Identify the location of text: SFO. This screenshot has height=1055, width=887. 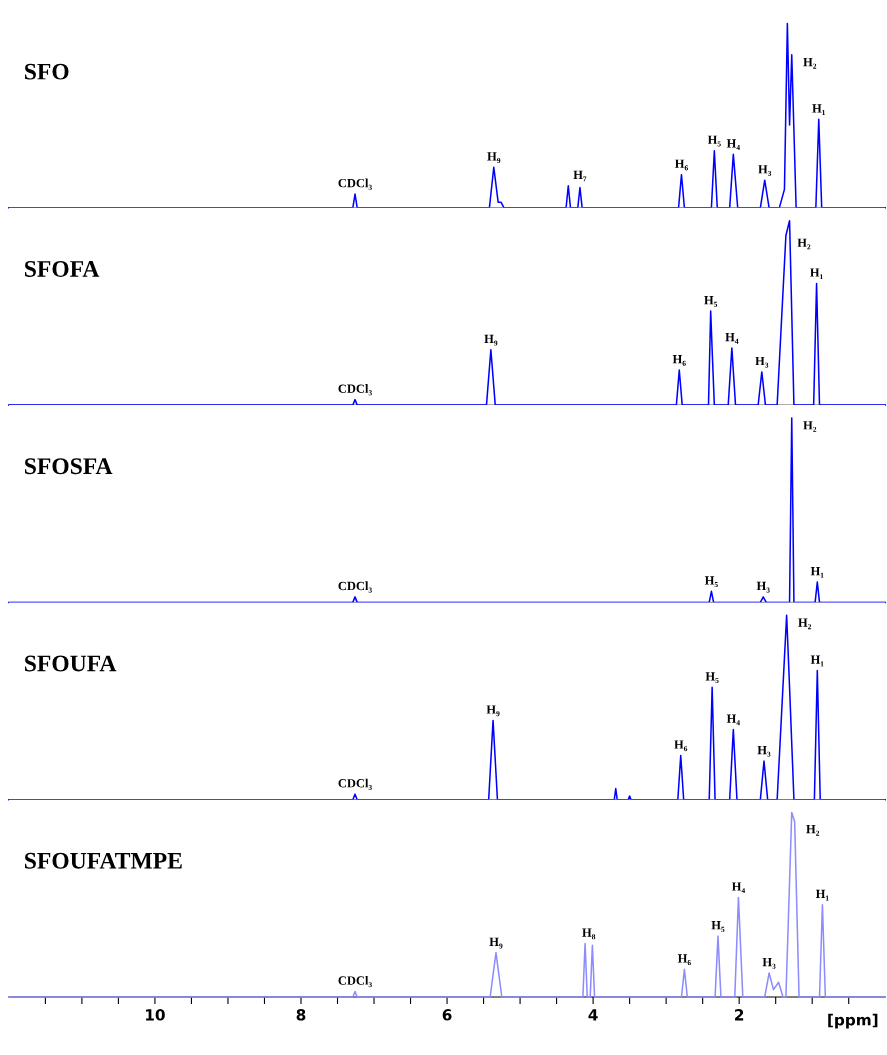
(47, 71).